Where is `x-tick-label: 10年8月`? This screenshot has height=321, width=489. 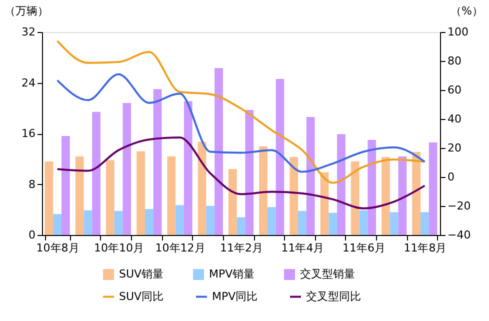
x-tick-label: 10年8月 is located at coordinates (58, 248).